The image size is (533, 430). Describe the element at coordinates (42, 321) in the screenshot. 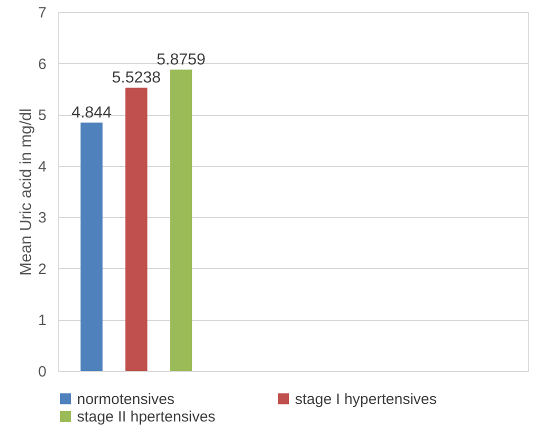

I see `y-tick-label: 1` at that location.